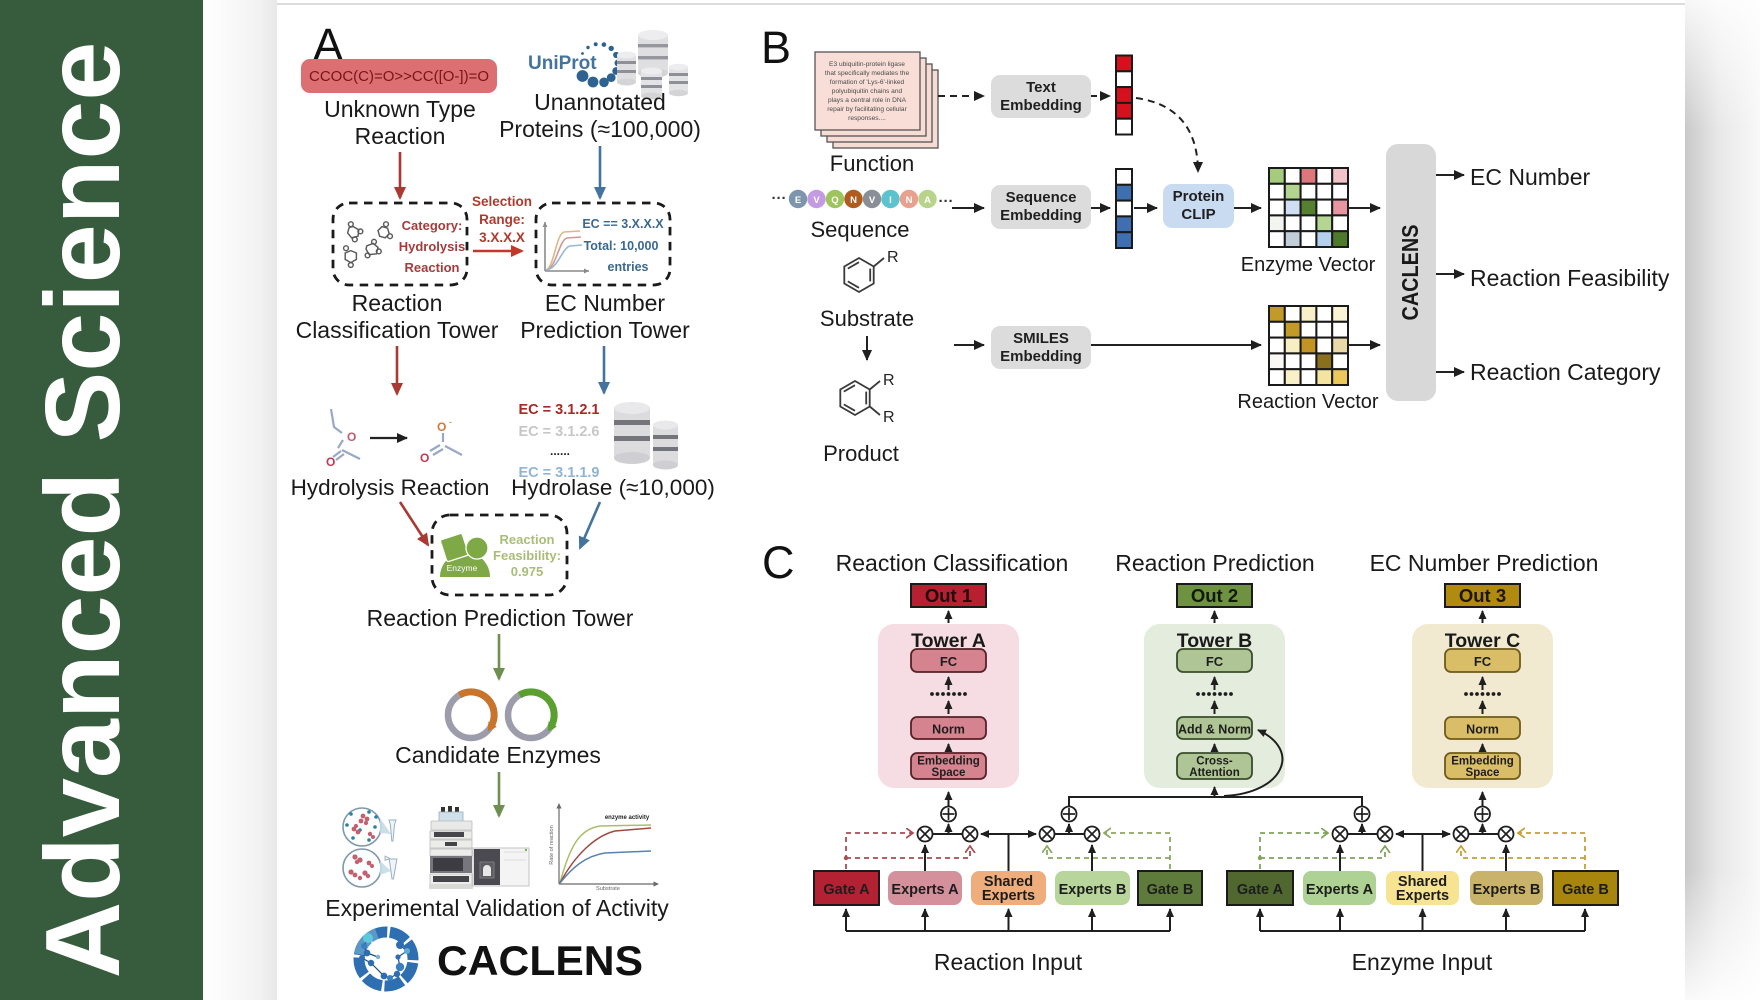 The width and height of the screenshot is (1760, 1000). Describe the element at coordinates (1008, 962) in the screenshot. I see `svg-text: Reaction Input` at that location.